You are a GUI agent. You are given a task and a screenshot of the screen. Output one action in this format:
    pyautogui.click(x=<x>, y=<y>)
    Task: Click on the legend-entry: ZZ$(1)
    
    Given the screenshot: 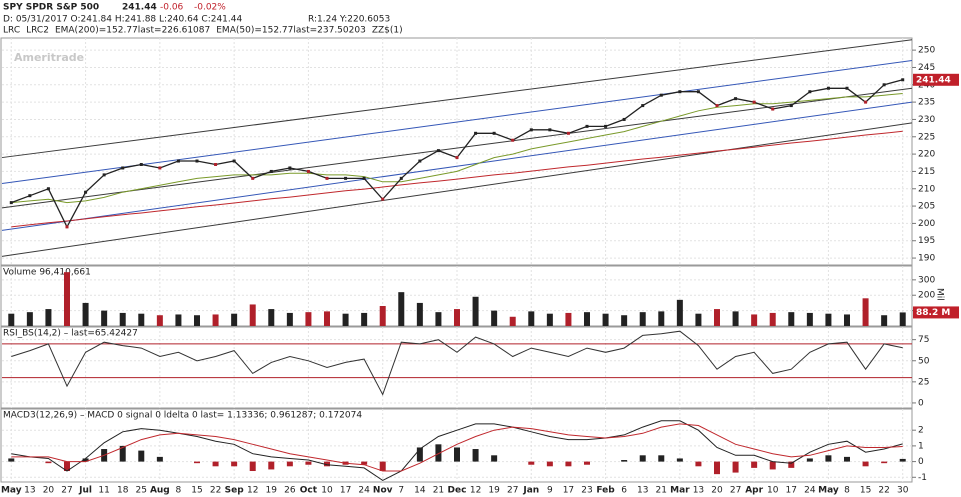 What is the action you would take?
    pyautogui.click(x=387, y=31)
    